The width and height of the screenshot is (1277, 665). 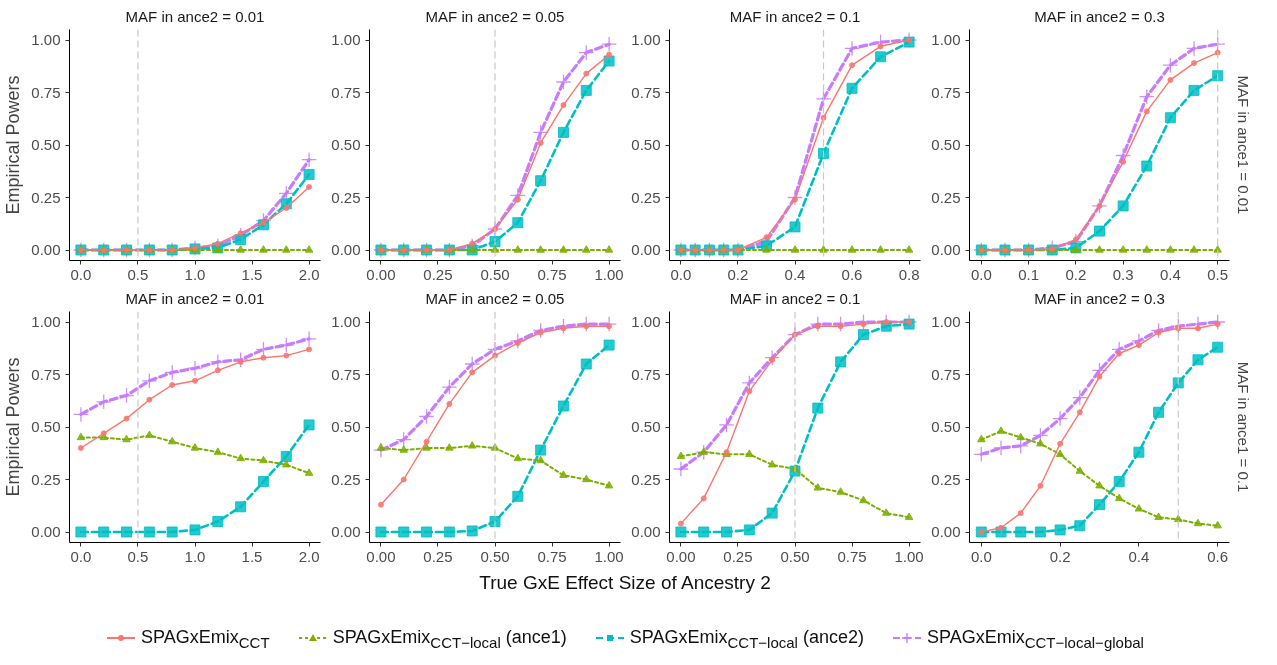 What do you see at coordinates (625, 583) in the screenshot?
I see `x-axis-title: True GxE Effect Size of Ancestry 2` at bounding box center [625, 583].